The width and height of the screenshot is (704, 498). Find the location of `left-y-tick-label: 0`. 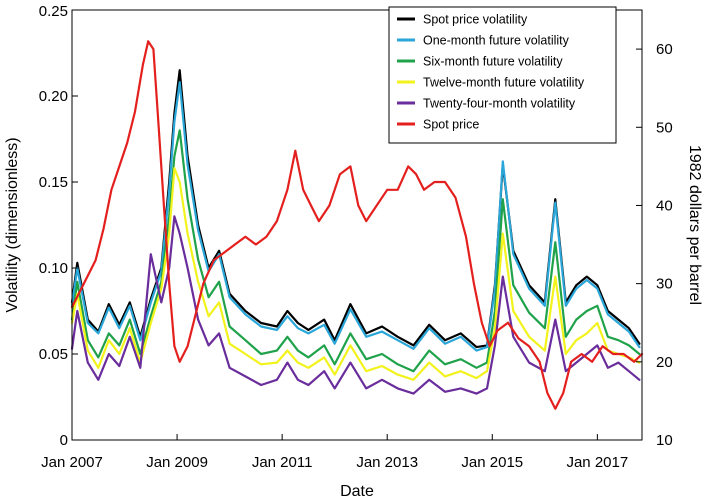

left-y-tick-label: 0 is located at coordinates (64, 440).